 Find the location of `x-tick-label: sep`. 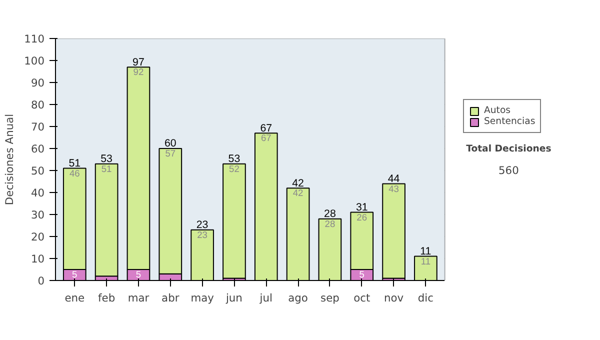

x-tick-label: sep is located at coordinates (330, 298).